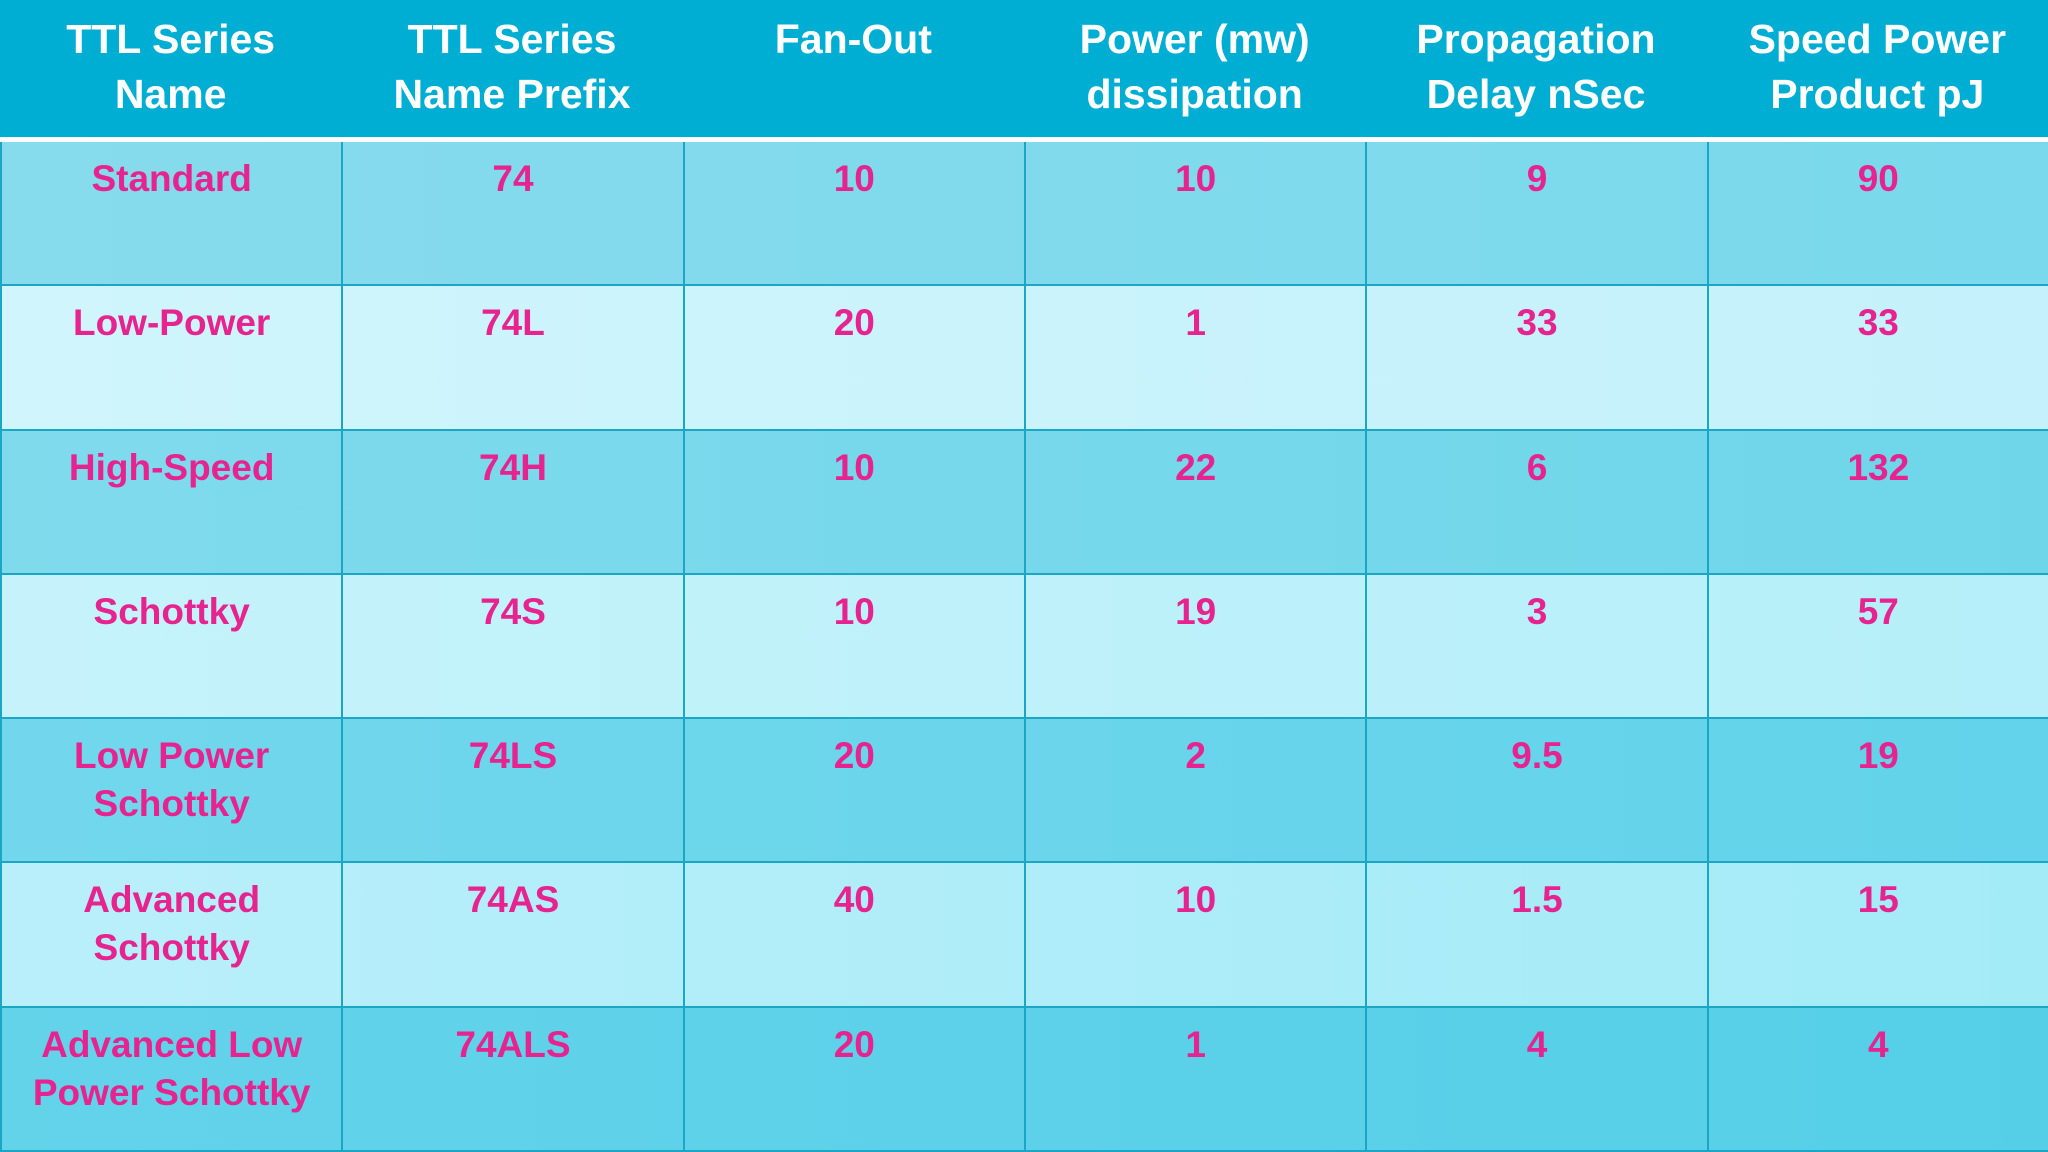 This screenshot has width=2048, height=1152. What do you see at coordinates (514, 501) in the screenshot?
I see `cell-name-prefix: 74H` at bounding box center [514, 501].